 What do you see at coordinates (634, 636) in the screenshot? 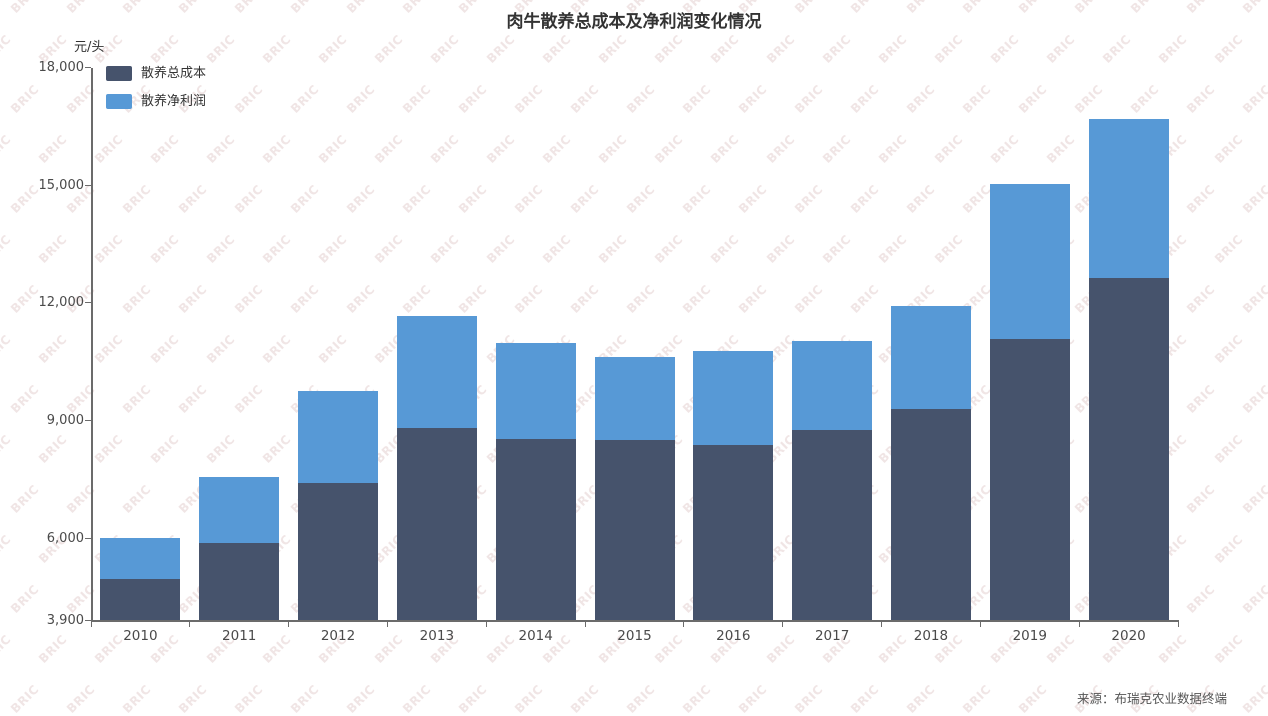
I see `x-tick-label: 2015` at bounding box center [634, 636].